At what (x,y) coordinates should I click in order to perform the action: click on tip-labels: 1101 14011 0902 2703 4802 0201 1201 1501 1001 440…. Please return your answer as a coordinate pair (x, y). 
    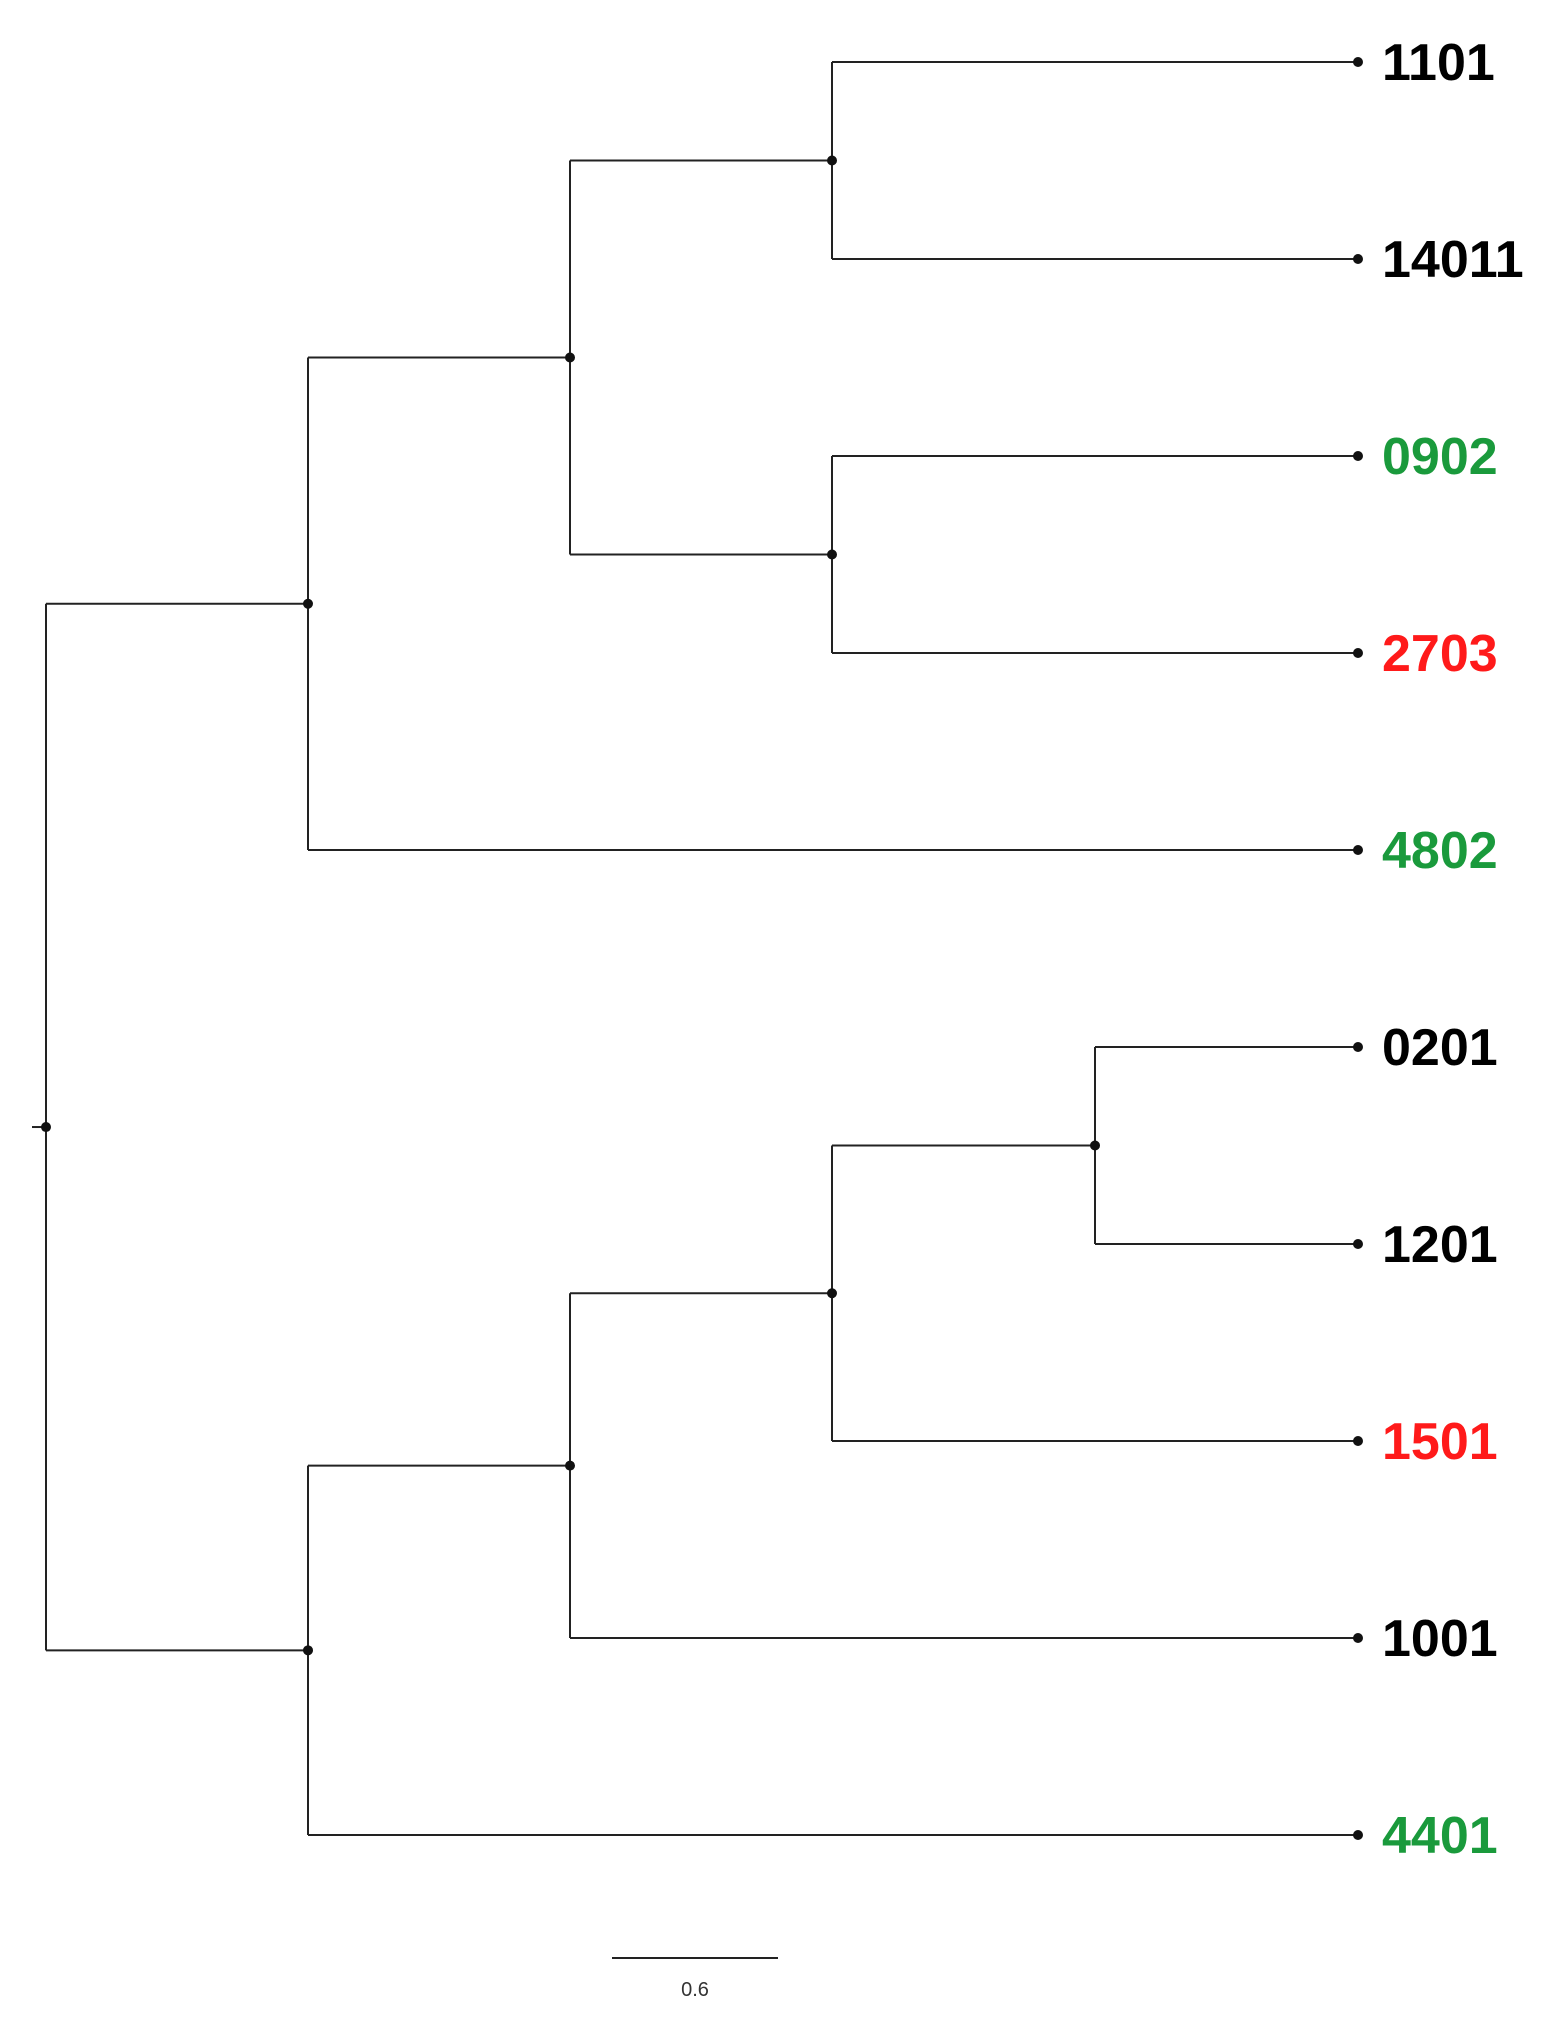
    Looking at the image, I should click on (1453, 949).